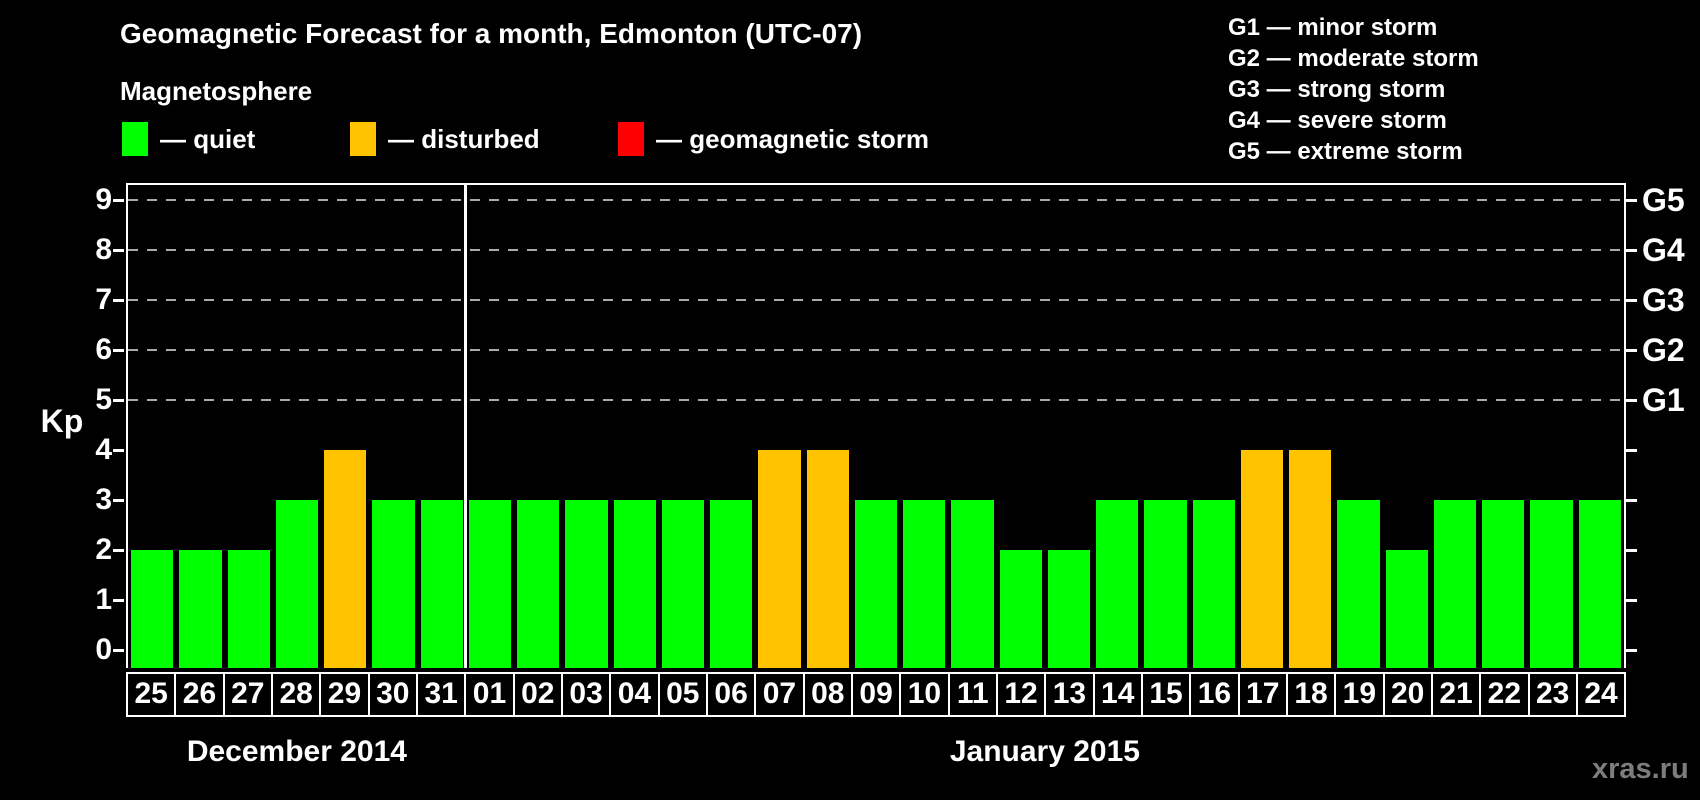  Describe the element at coordinates (635, 694) in the screenshot. I see `day-label: 04` at that location.